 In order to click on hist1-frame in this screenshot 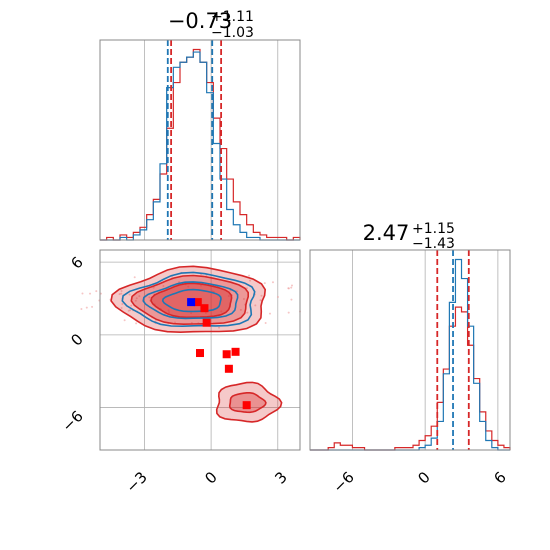, I will do `click(200, 140)`.